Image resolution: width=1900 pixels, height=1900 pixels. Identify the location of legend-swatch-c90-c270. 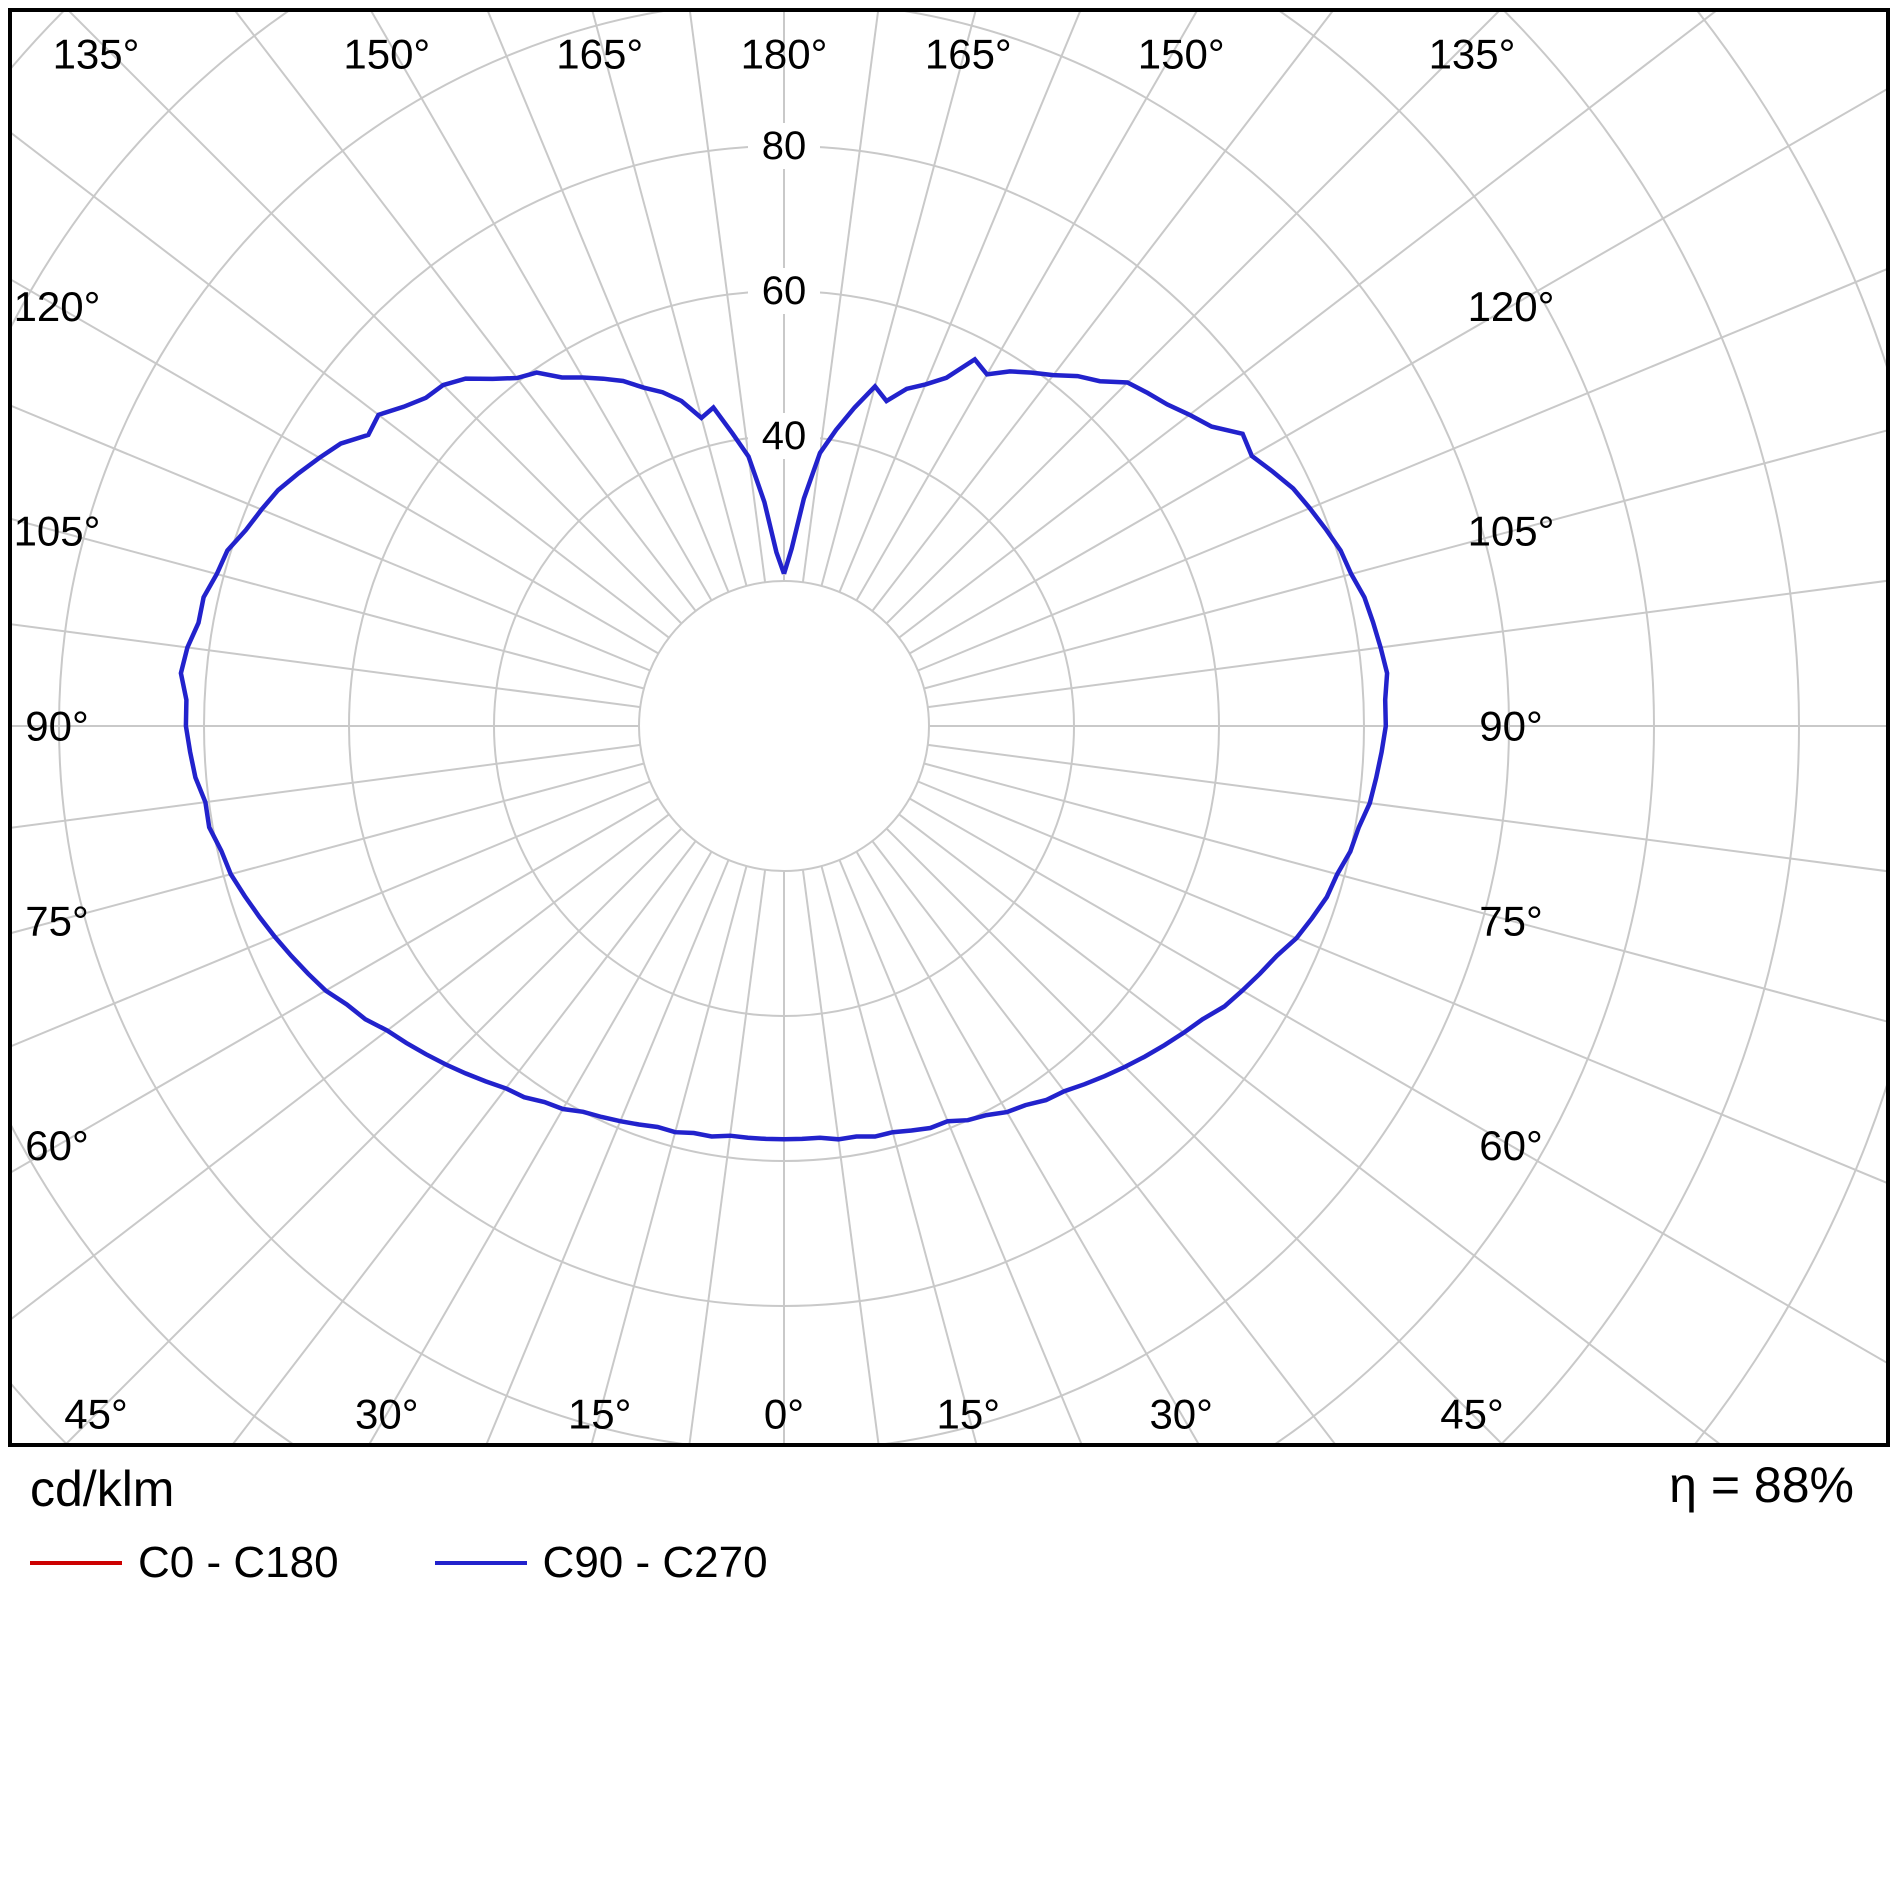
(480, 1563).